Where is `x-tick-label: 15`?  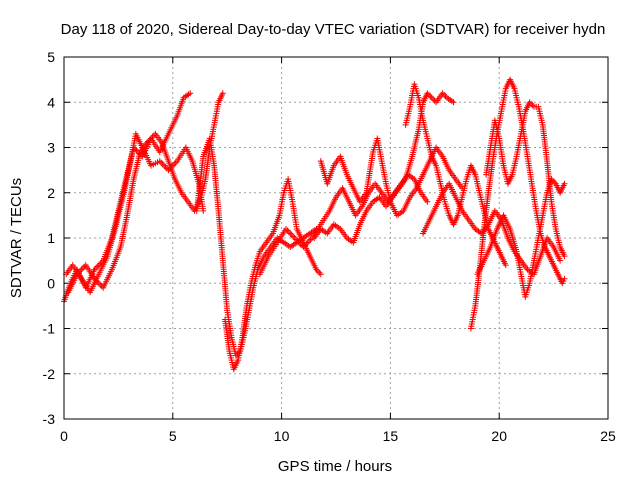 x-tick-label: 15 is located at coordinates (391, 436).